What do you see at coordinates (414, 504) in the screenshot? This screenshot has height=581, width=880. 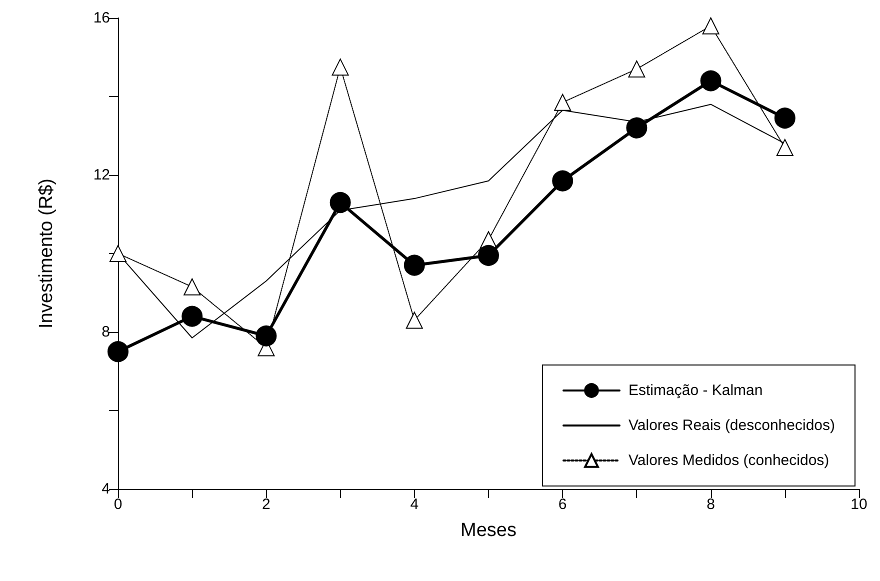 I see `x-tick-label: 4` at bounding box center [414, 504].